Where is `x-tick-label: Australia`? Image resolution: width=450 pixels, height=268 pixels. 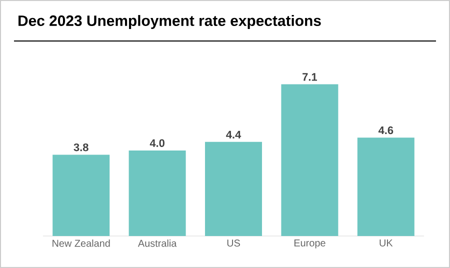
x-tick-label: Australia is located at coordinates (157, 243).